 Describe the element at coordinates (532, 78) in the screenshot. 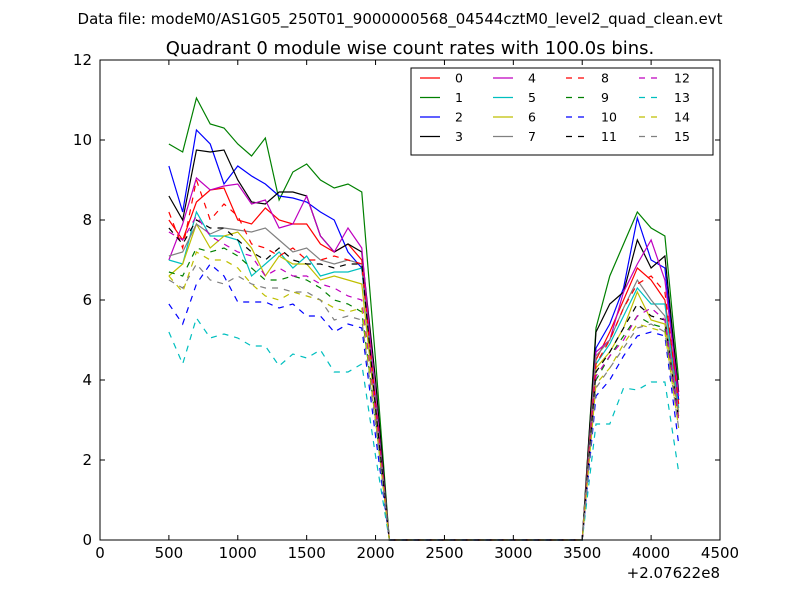

I see `legend-label-4: 4` at that location.